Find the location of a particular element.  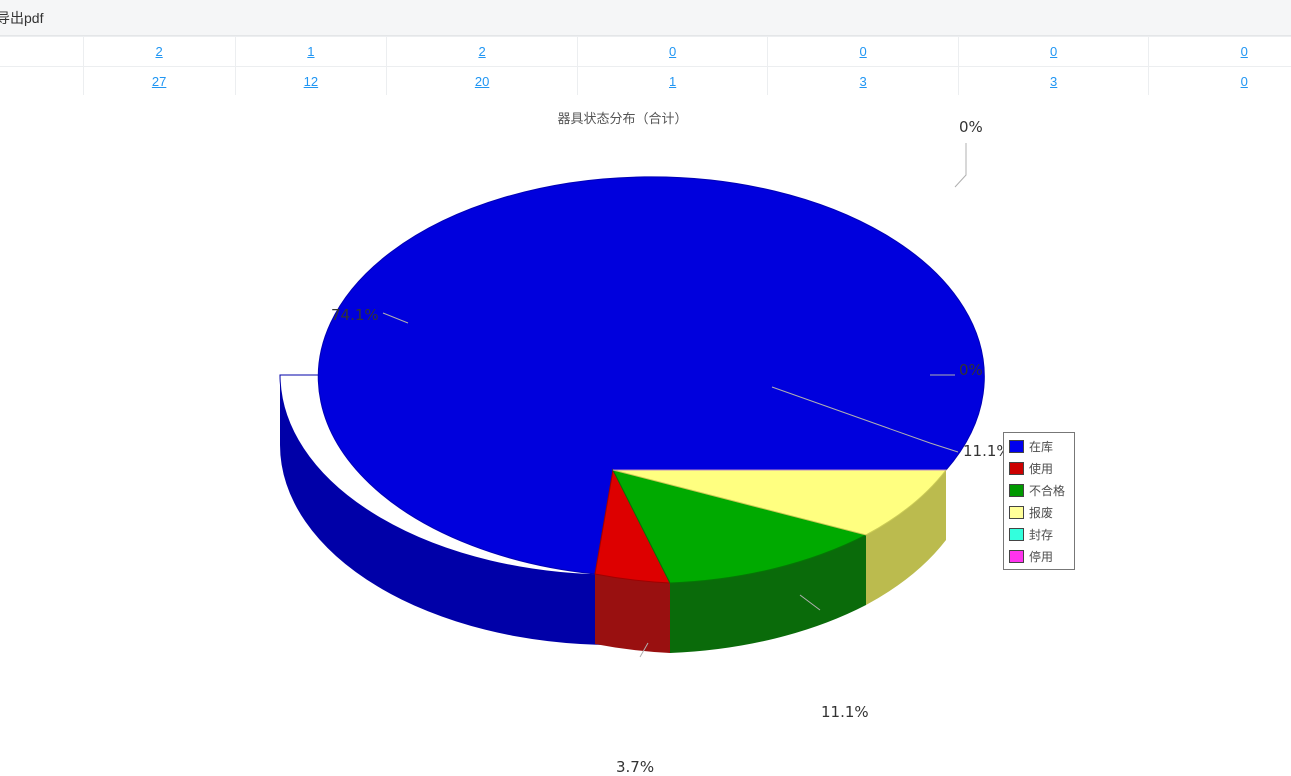

table-row: 2 1 2 0 0 0 0 is located at coordinates (645, 51).